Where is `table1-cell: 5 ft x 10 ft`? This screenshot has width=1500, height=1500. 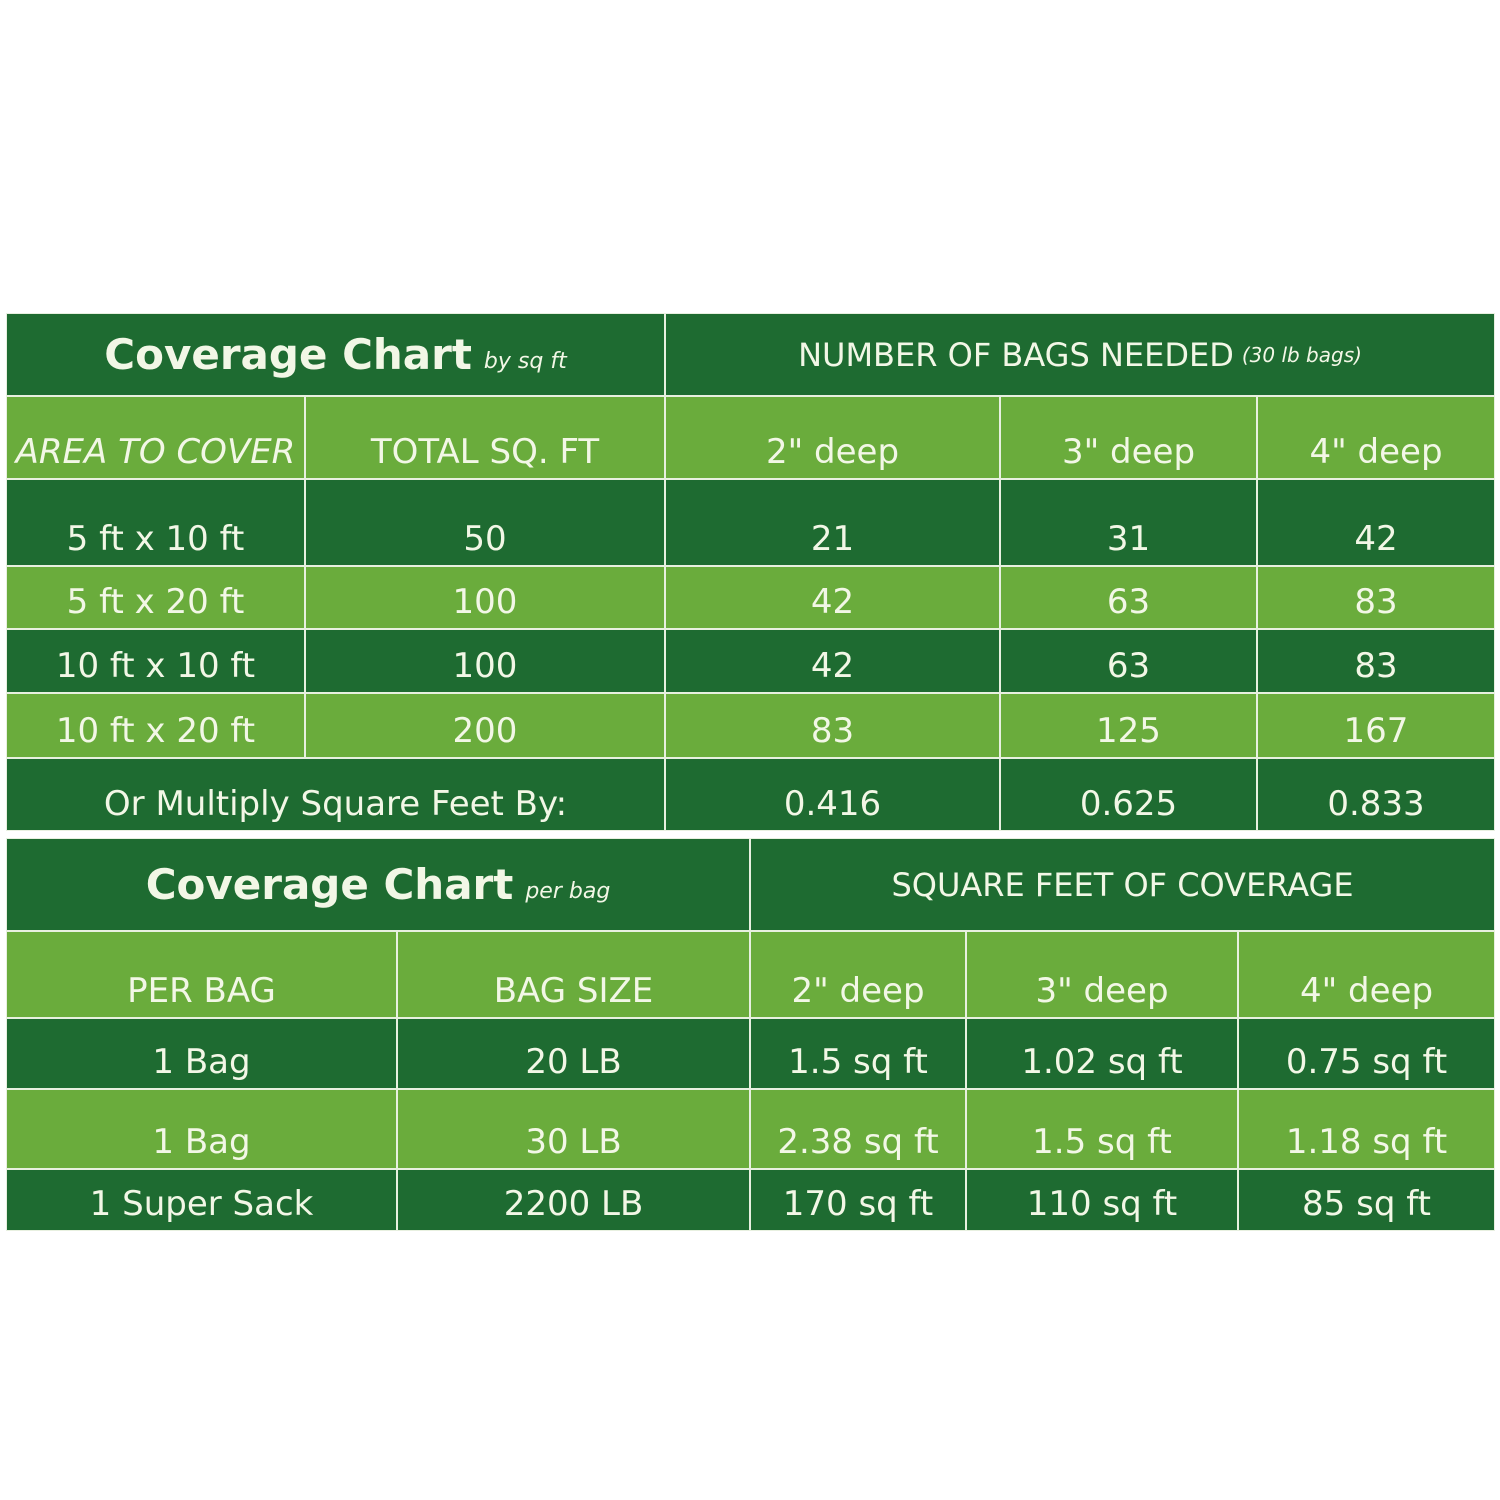 table1-cell: 5 ft x 10 ft is located at coordinates (155, 522).